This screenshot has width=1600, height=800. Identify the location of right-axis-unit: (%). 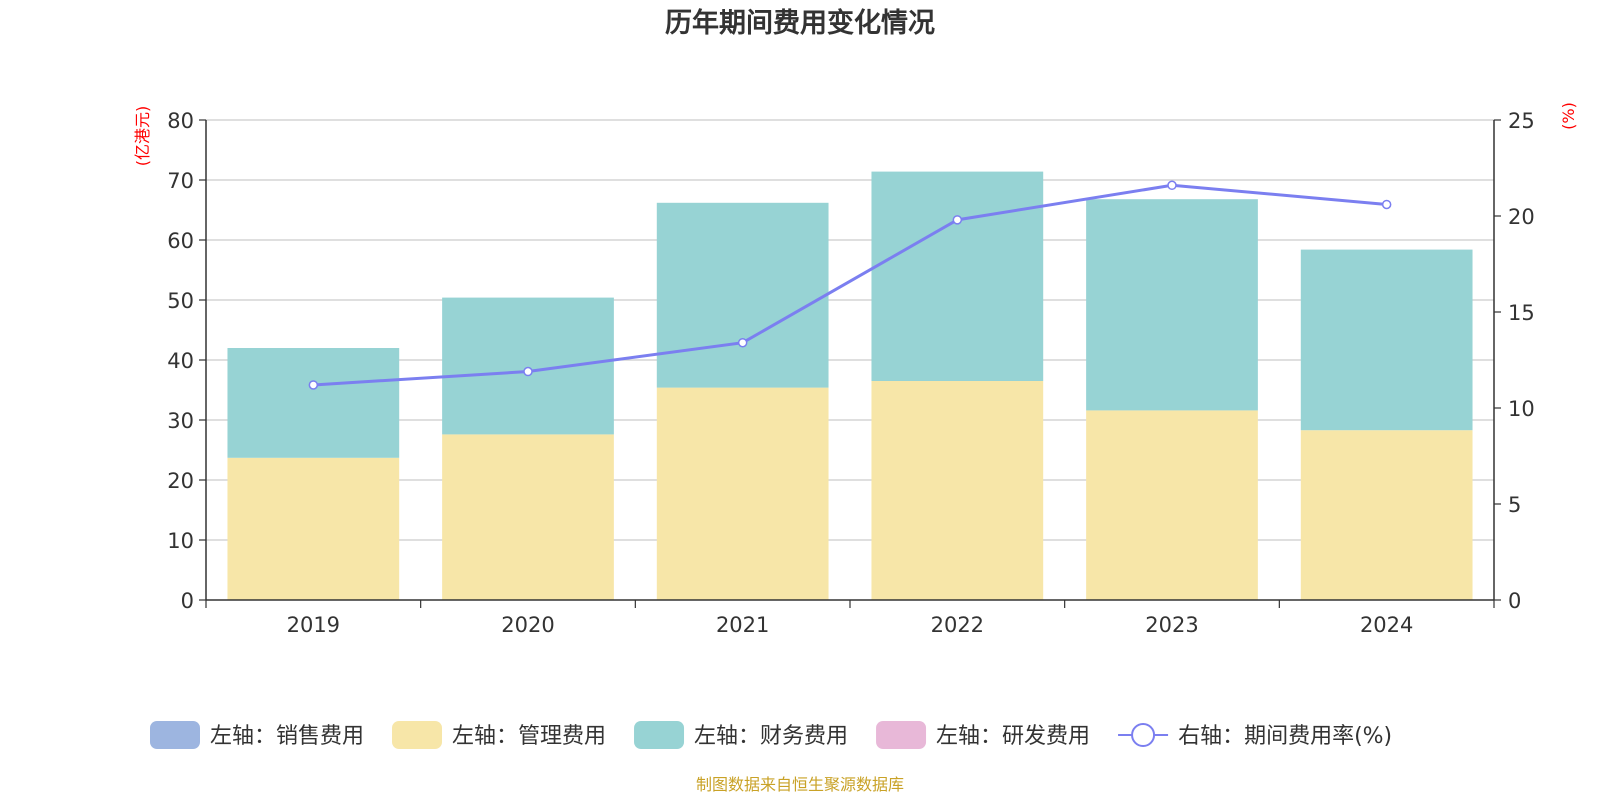
(1568, 116).